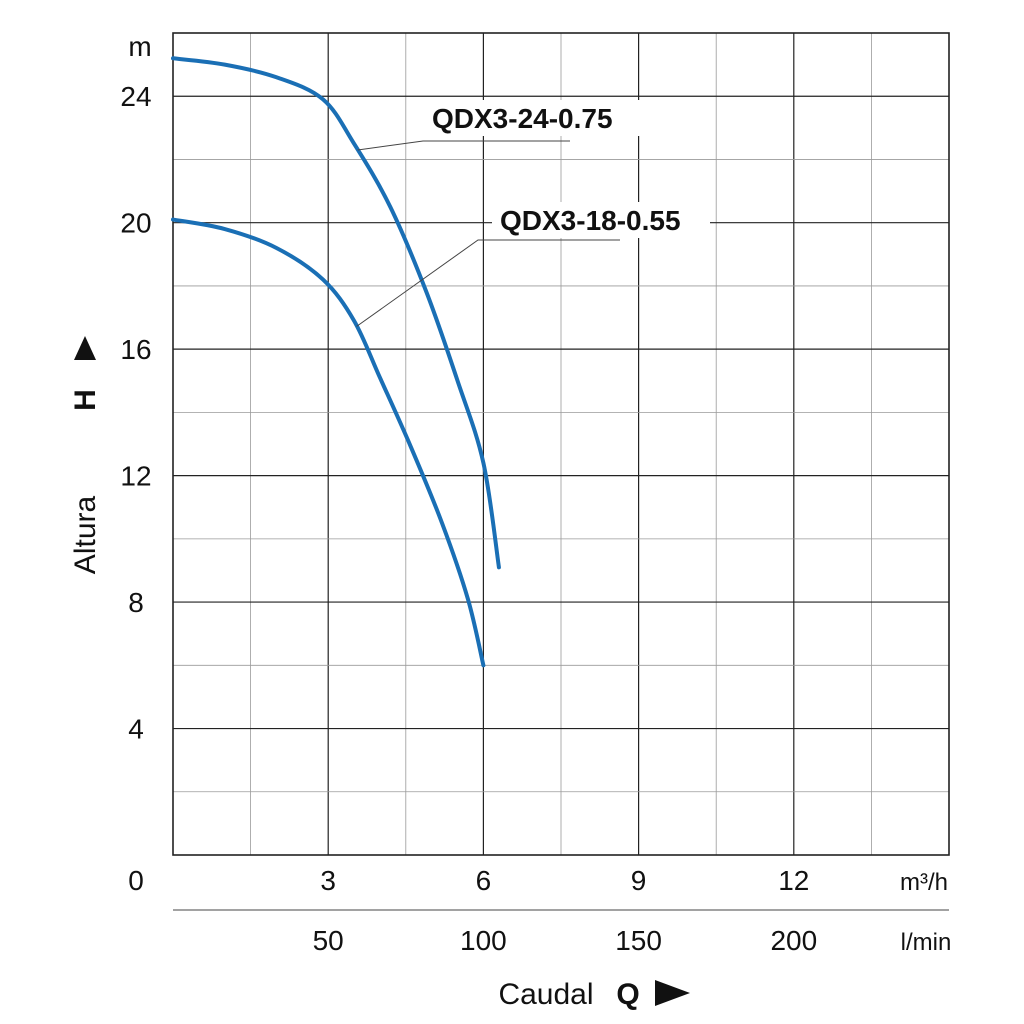  What do you see at coordinates (85, 535) in the screenshot?
I see `y-axis-label: Altura` at bounding box center [85, 535].